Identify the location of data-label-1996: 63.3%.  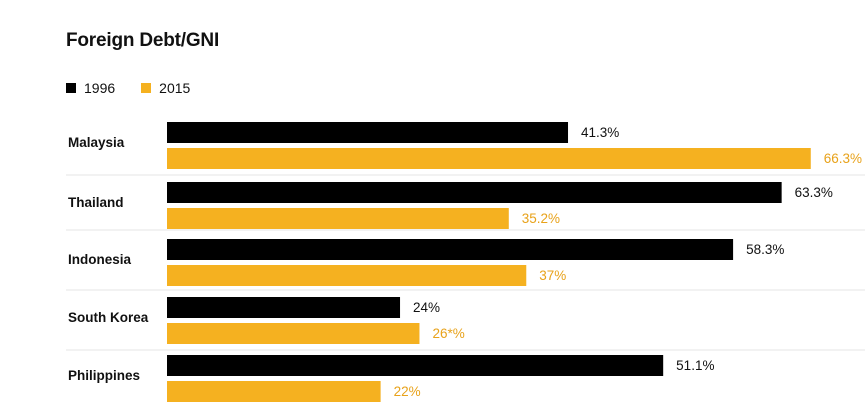
(814, 192).